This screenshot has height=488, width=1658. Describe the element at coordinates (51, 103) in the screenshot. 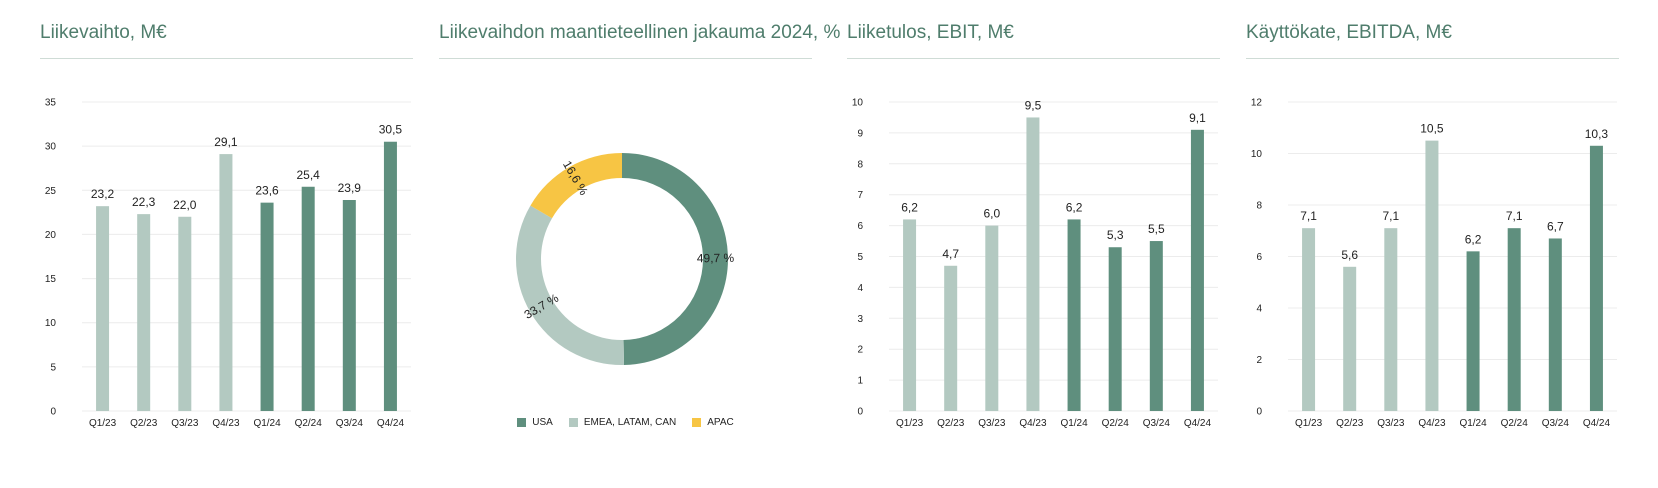

I see `y-tick-label: 35` at that location.